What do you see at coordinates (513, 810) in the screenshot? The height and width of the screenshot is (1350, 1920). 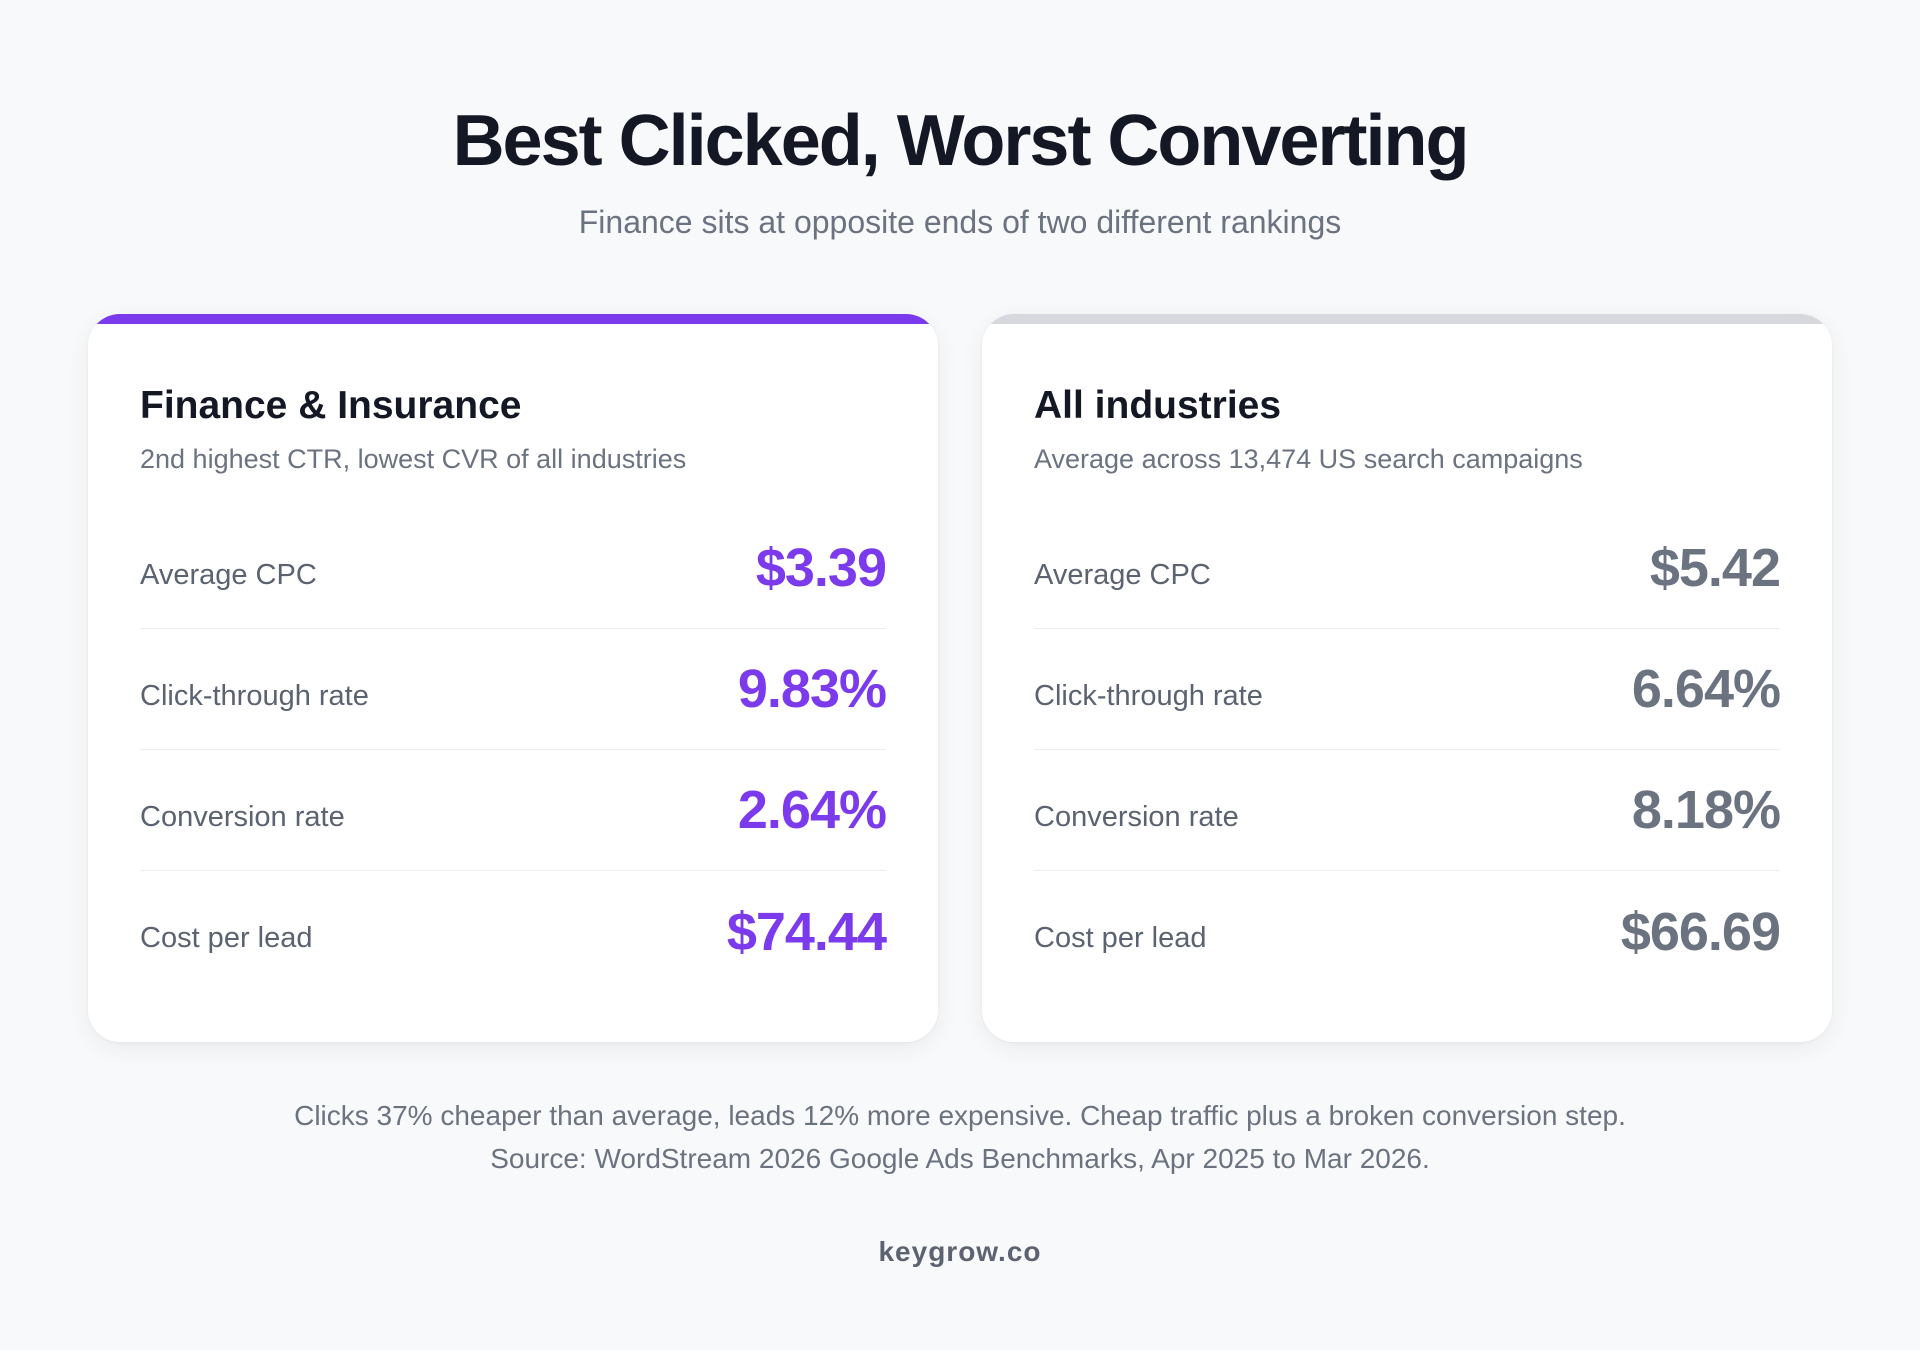 I see `metric-row-conversion-rate: Conversion rate 2.64%` at bounding box center [513, 810].